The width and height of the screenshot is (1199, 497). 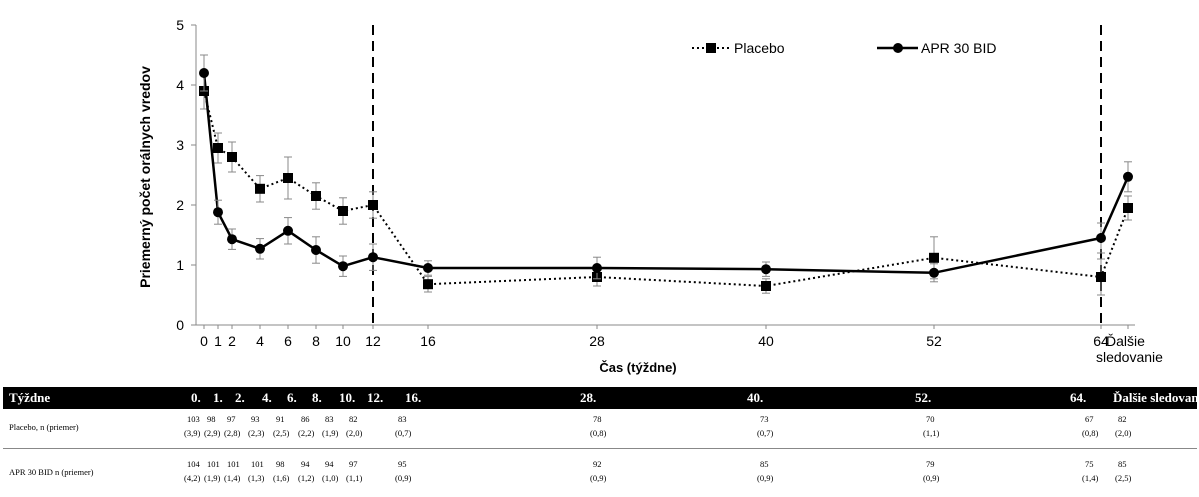 What do you see at coordinates (281, 433) in the screenshot?
I see `mean-cell: (2,5)` at bounding box center [281, 433].